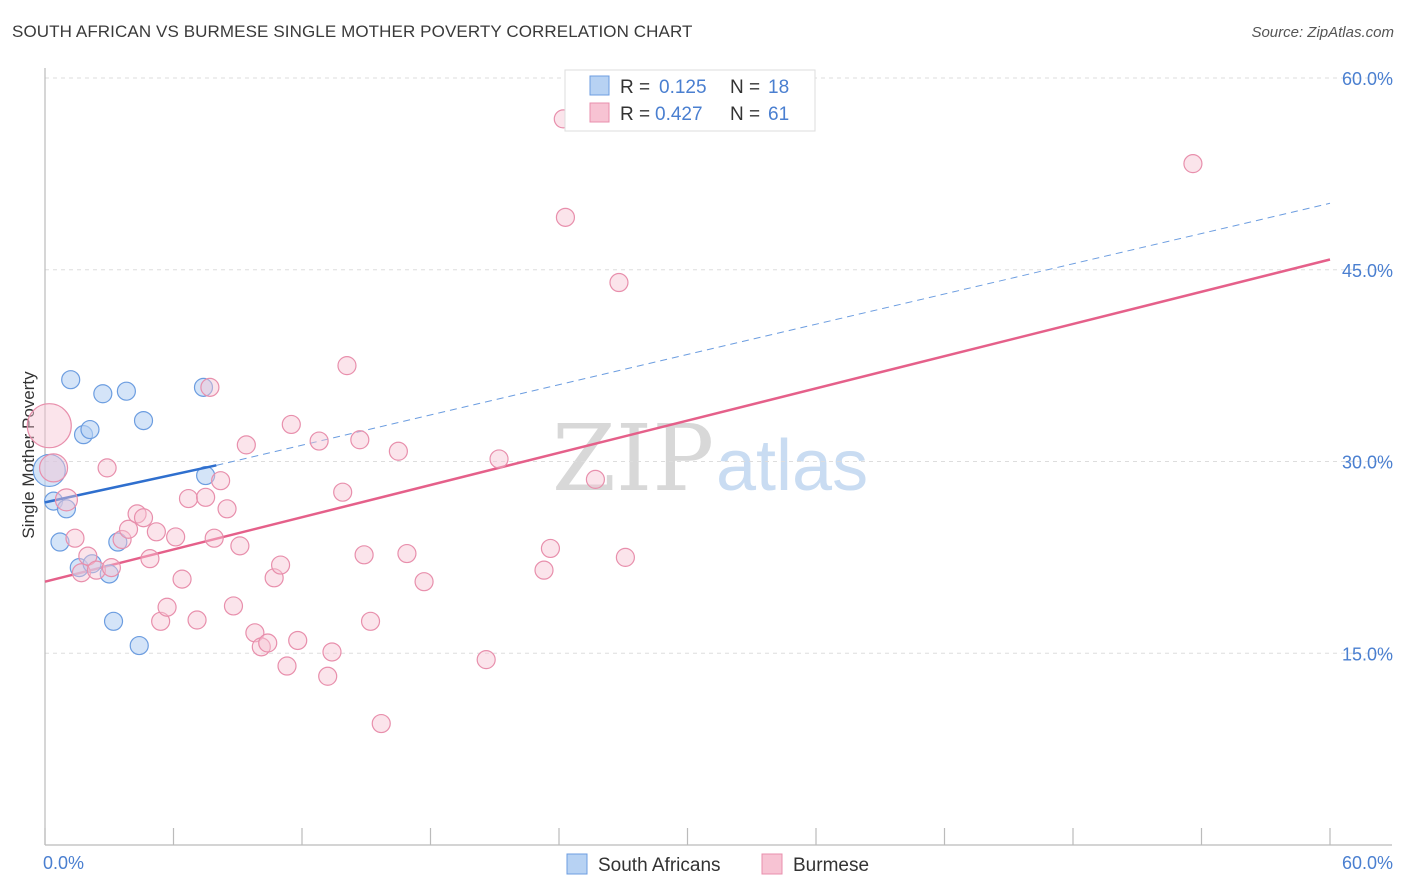 This screenshot has height=892, width=1406. I want to click on x-ticks, so click(687, 836).